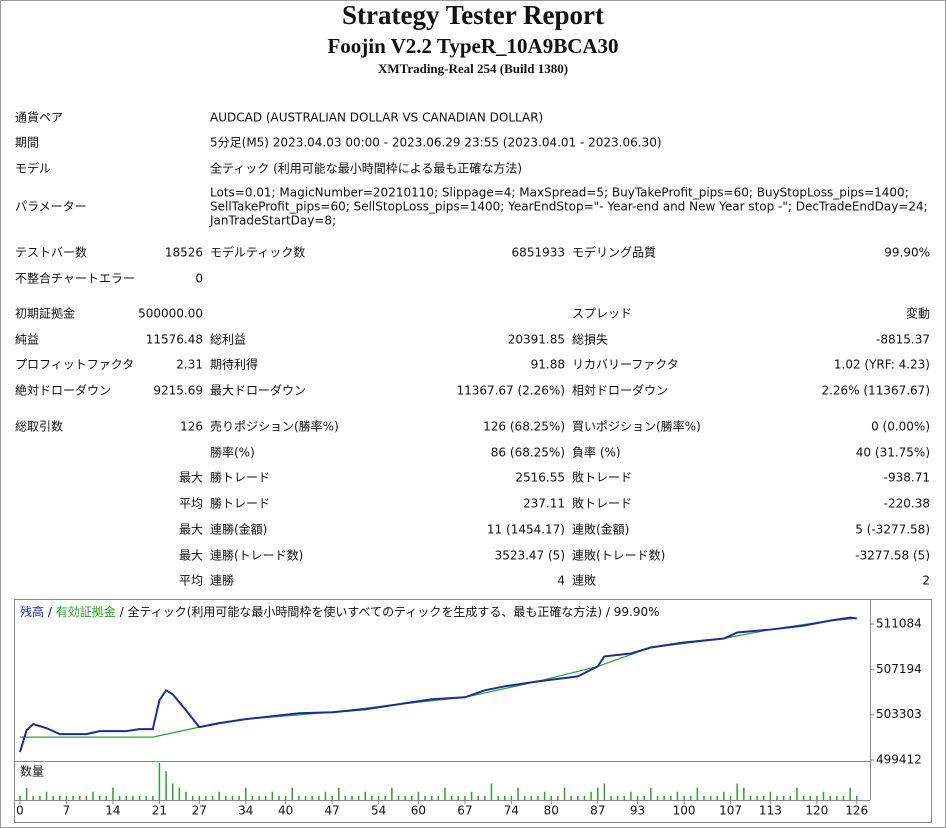 Image resolution: width=946 pixels, height=828 pixels. Describe the element at coordinates (257, 252) in the screenshot. I see `cell-label: モデルティック数` at that location.